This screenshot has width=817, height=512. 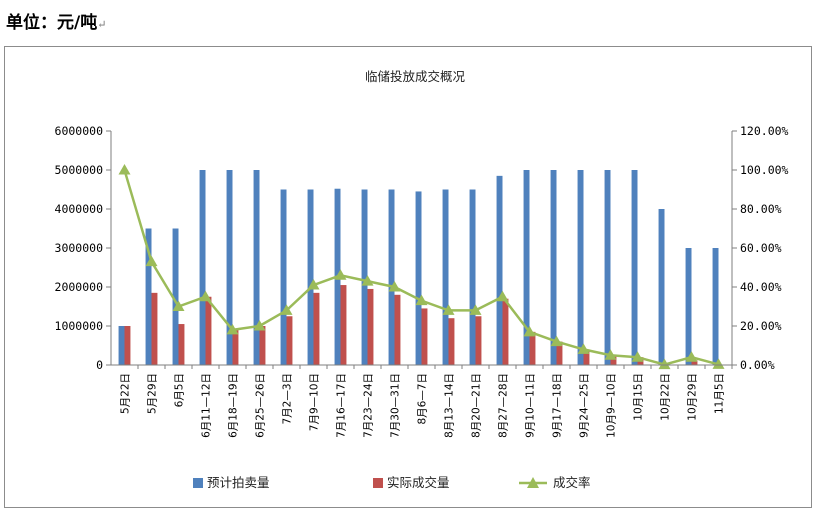 What do you see at coordinates (369, 405) in the screenshot?
I see `x-tick-label: 7月23—24日` at bounding box center [369, 405].